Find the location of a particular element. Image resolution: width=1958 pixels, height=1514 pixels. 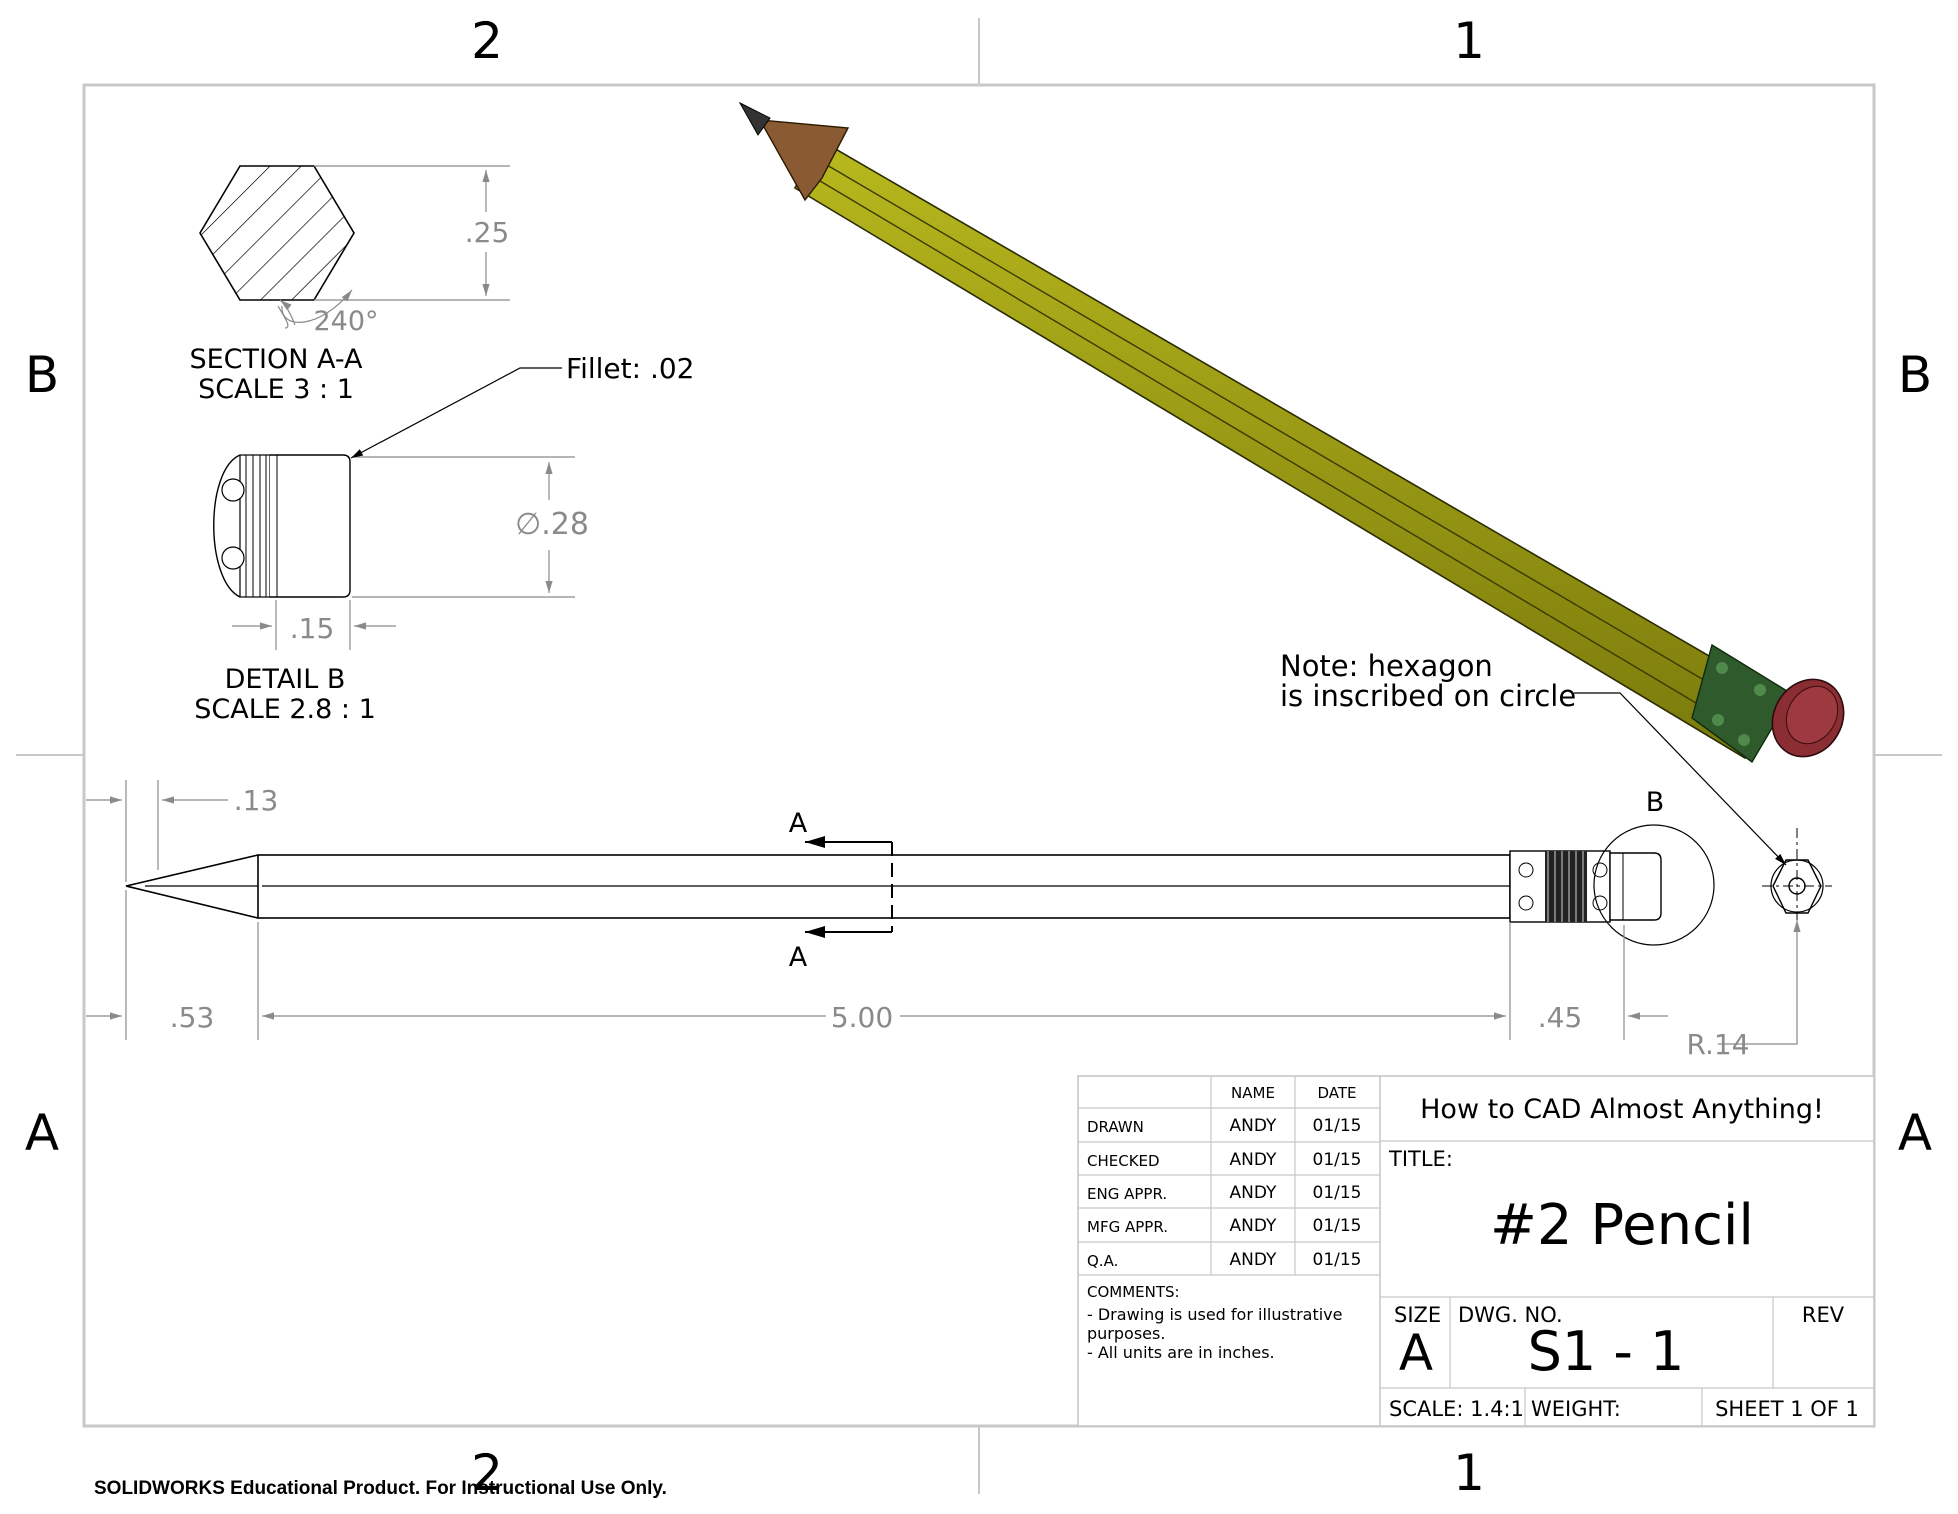

rev-label: REV is located at coordinates (1823, 1315).